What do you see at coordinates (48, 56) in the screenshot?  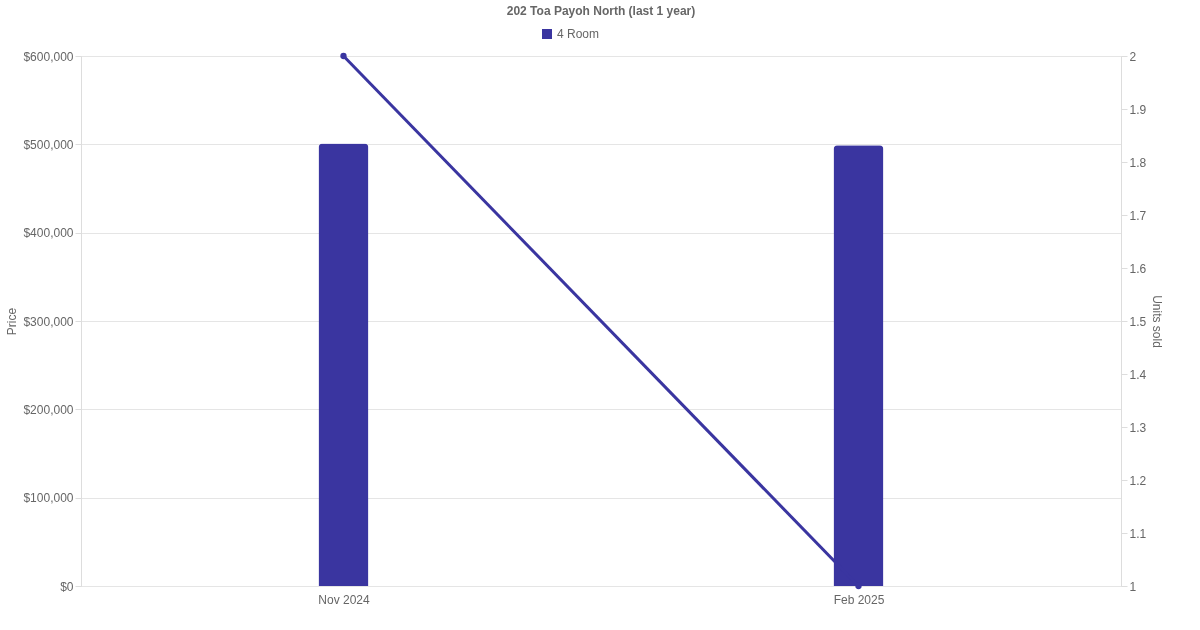 I see `y-tick-label: $600,000` at bounding box center [48, 56].